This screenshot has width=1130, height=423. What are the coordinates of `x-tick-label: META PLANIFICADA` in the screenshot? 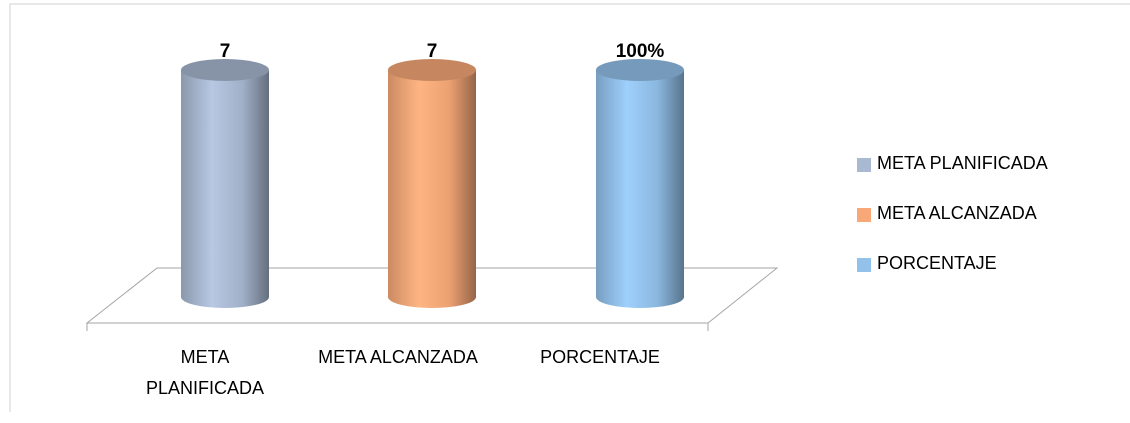 It's located at (205, 372).